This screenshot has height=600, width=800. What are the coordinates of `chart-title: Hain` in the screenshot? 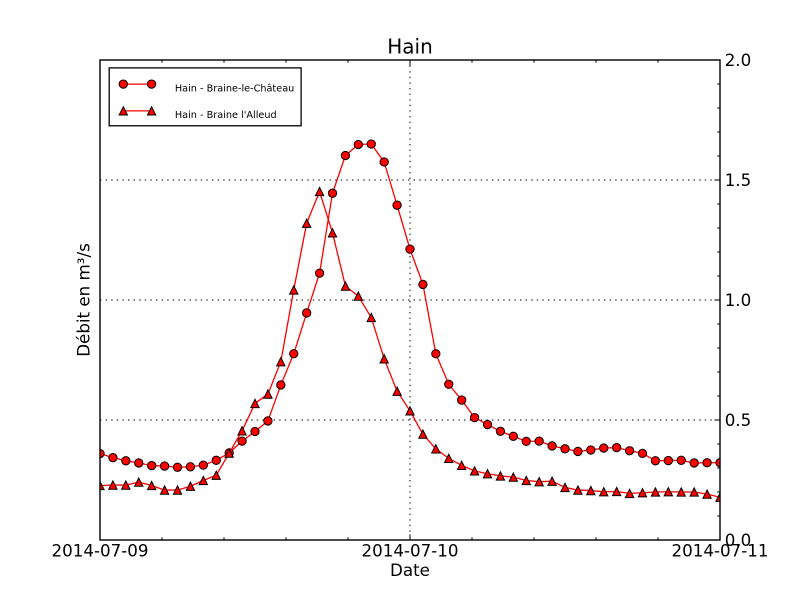 It's located at (410, 47).